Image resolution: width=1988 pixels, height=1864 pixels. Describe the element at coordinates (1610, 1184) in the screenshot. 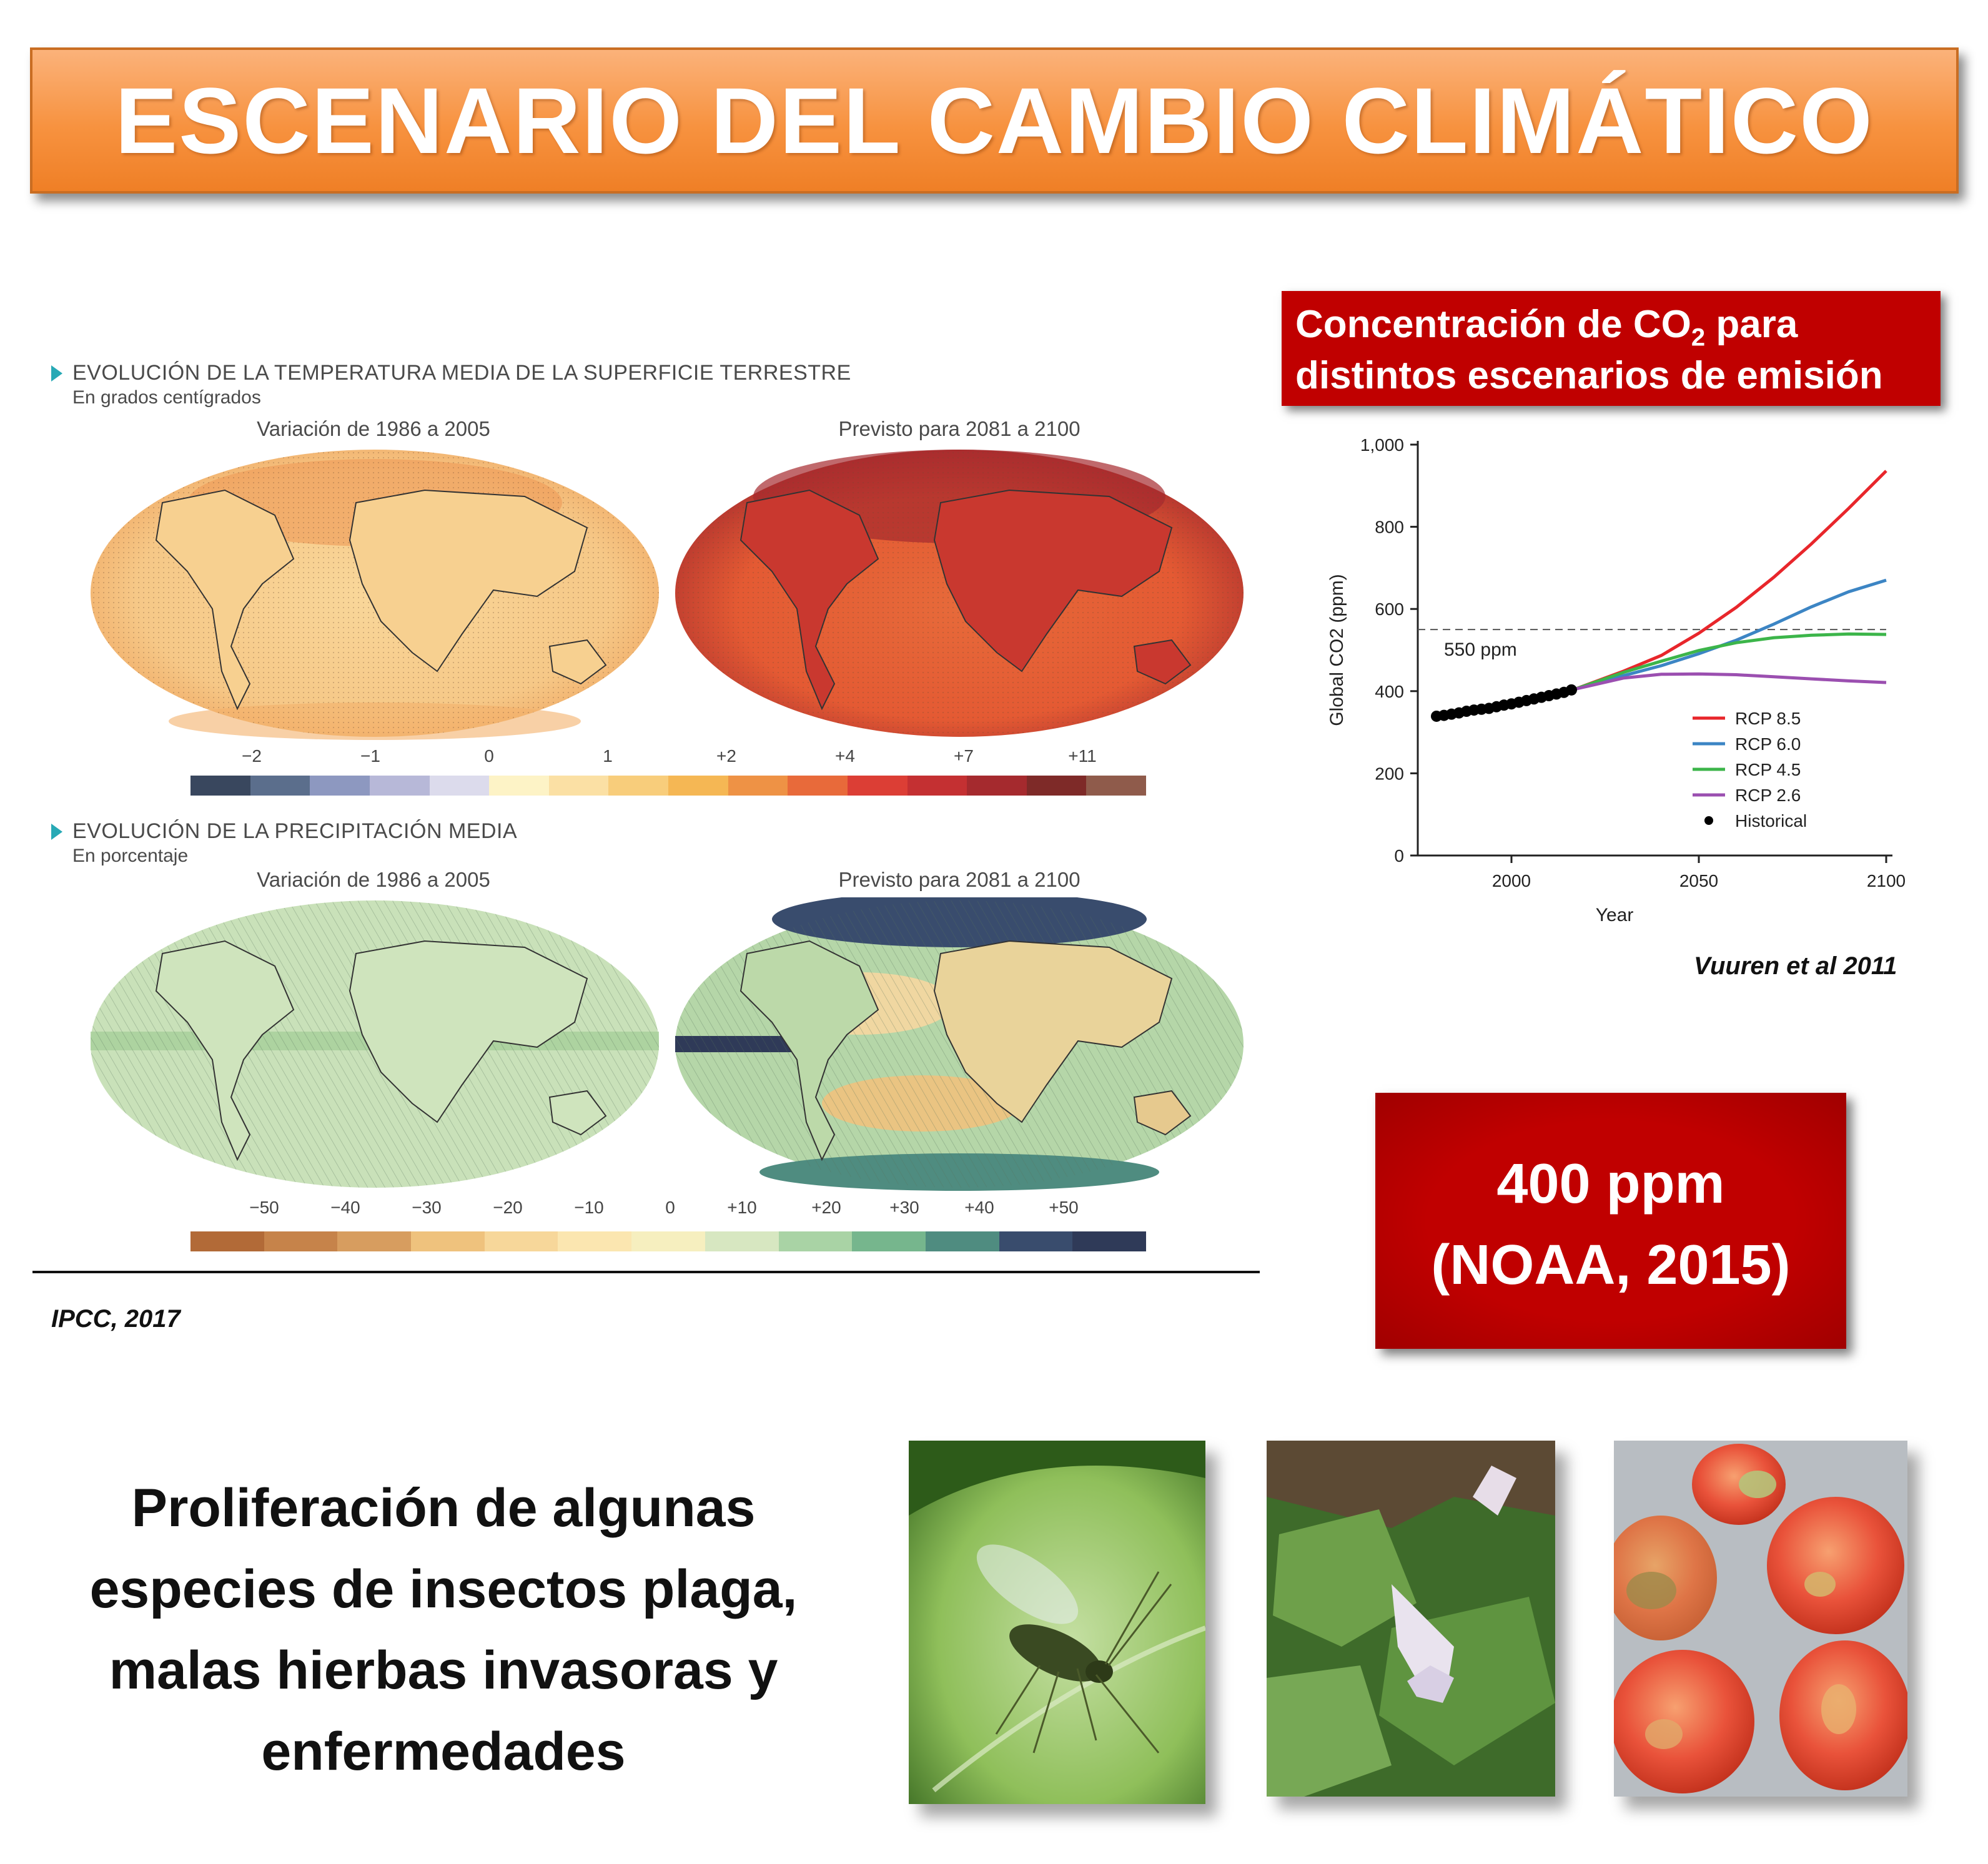

I see `ppm-value: 400 ppm` at that location.